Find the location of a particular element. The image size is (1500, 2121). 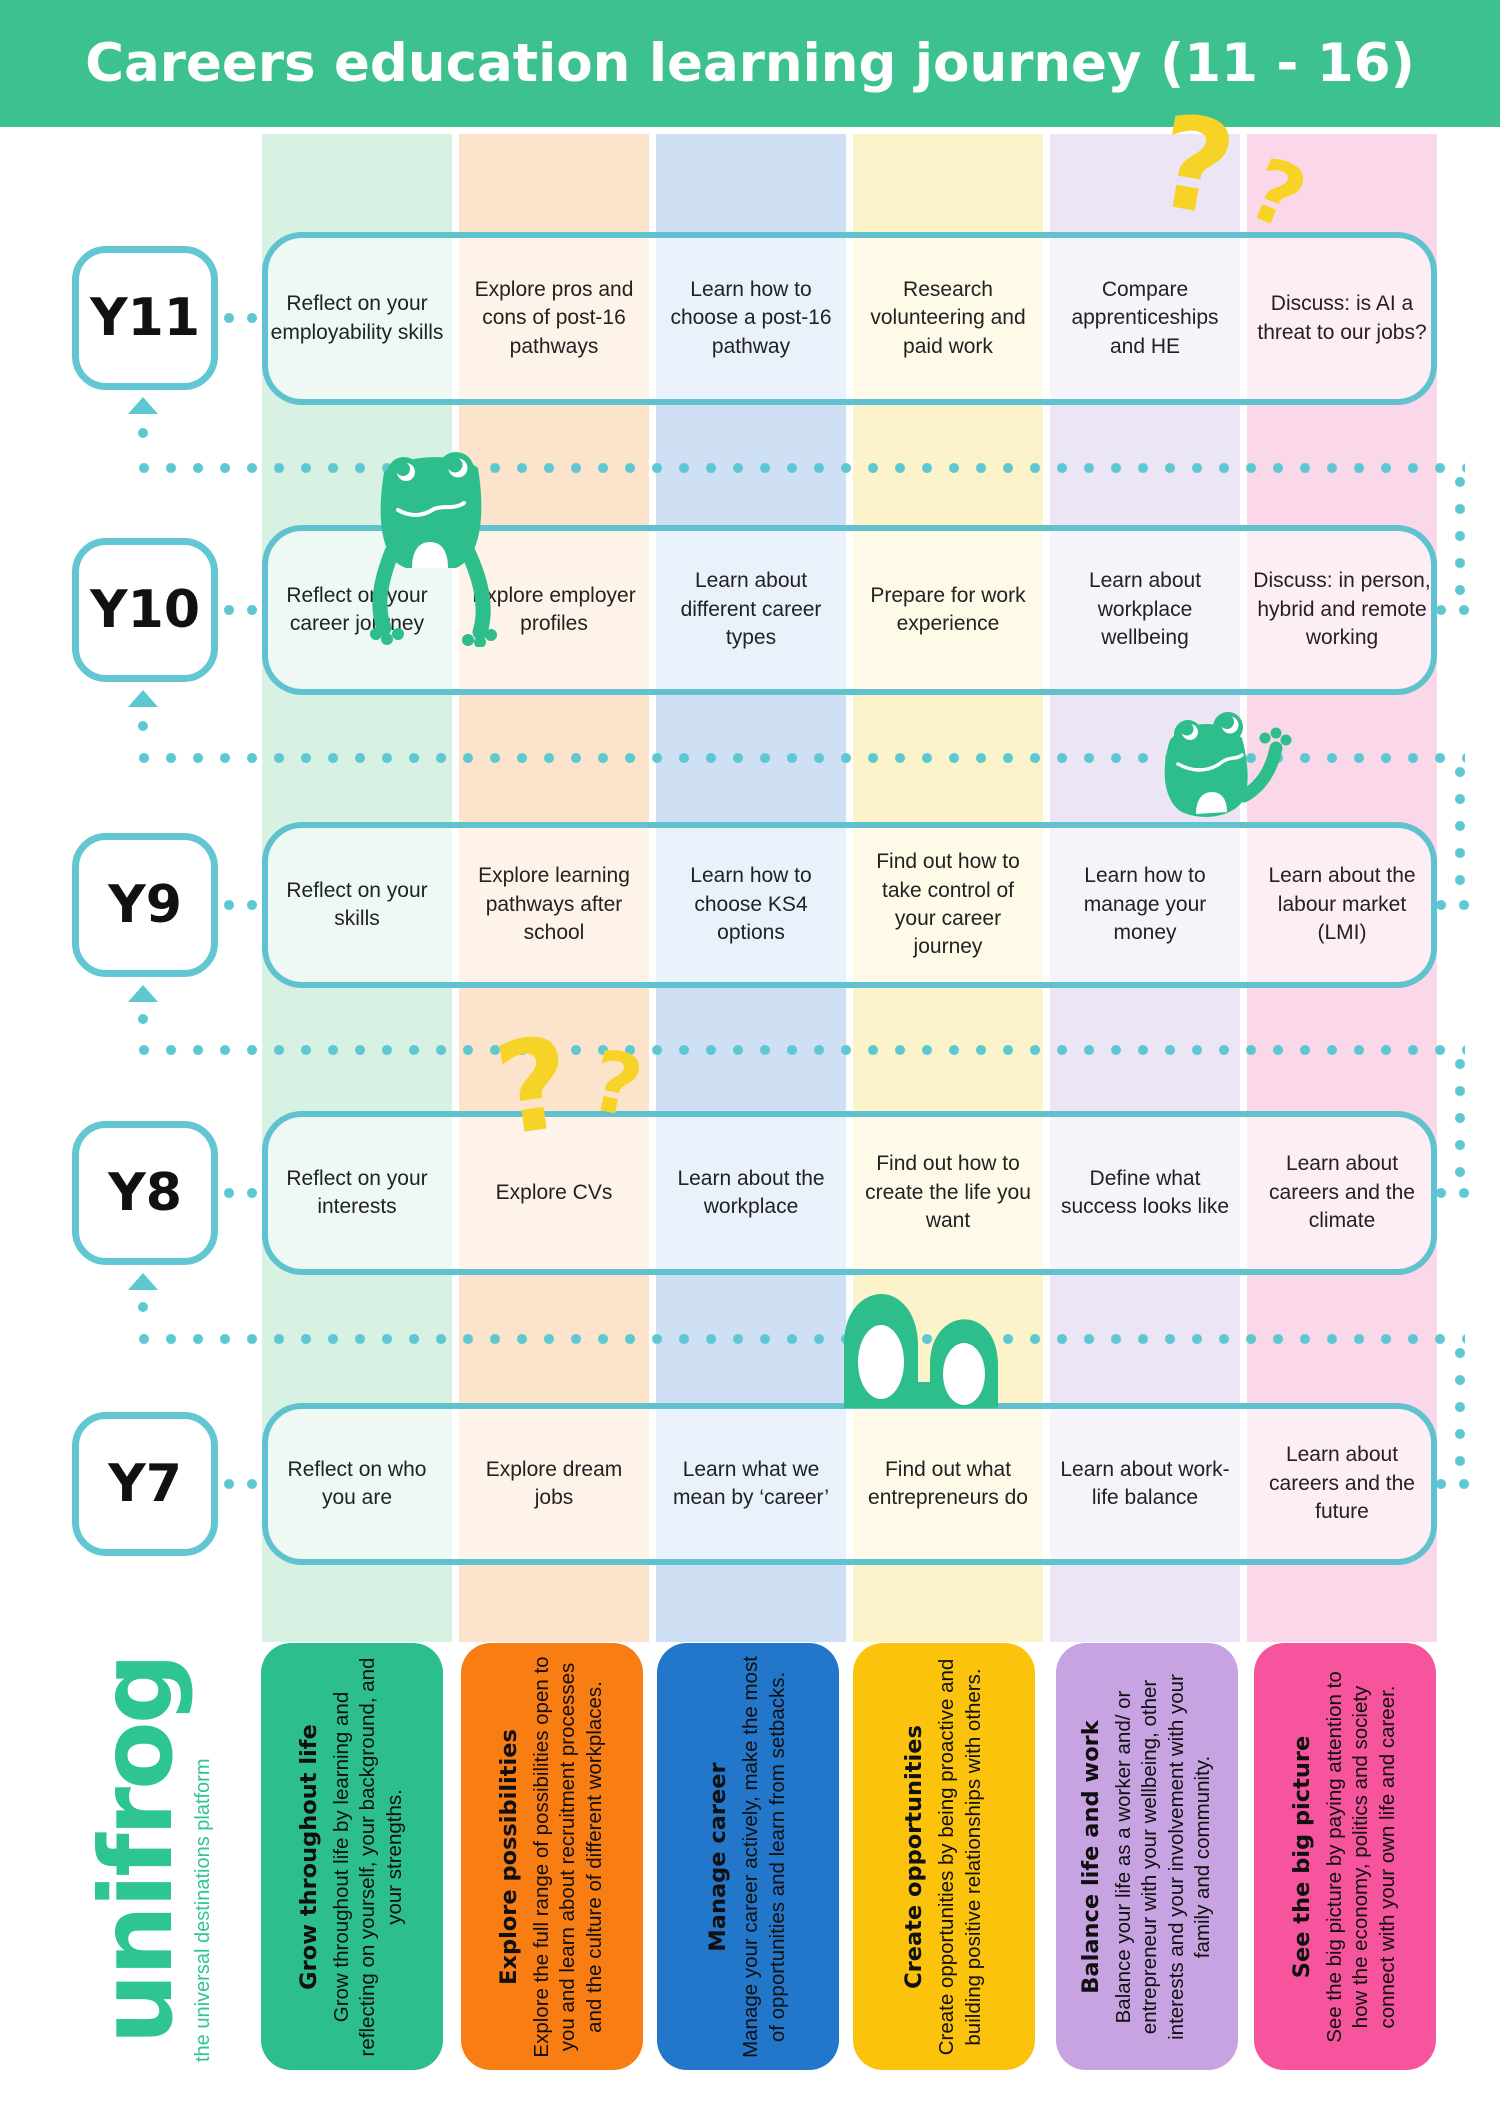

row-box-y8 is located at coordinates (849, 1193).